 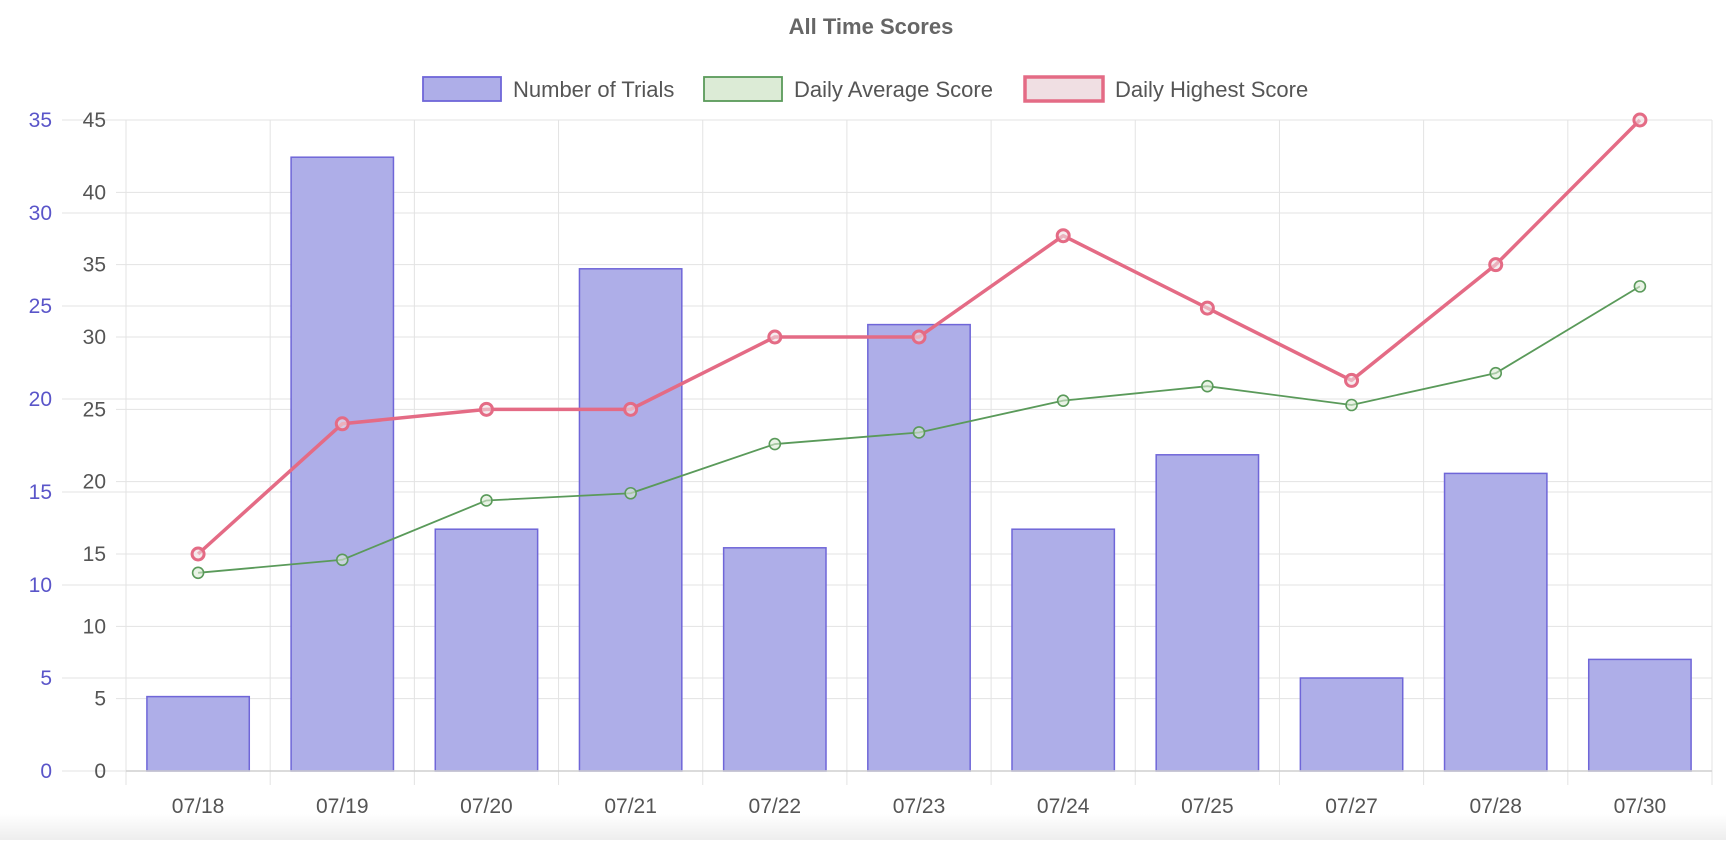 What do you see at coordinates (46, 771) in the screenshot?
I see `y-left-tick-label: 0` at bounding box center [46, 771].